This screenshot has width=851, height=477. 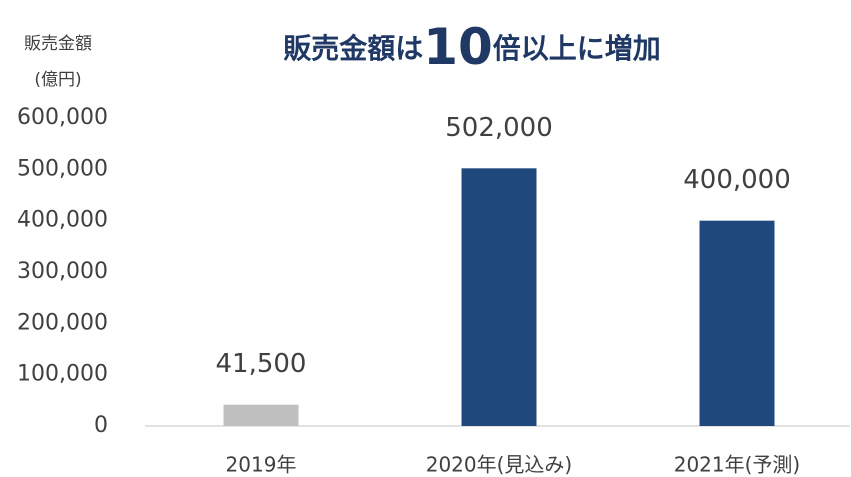 I want to click on y-tick-label: 100,000, so click(x=62, y=374).